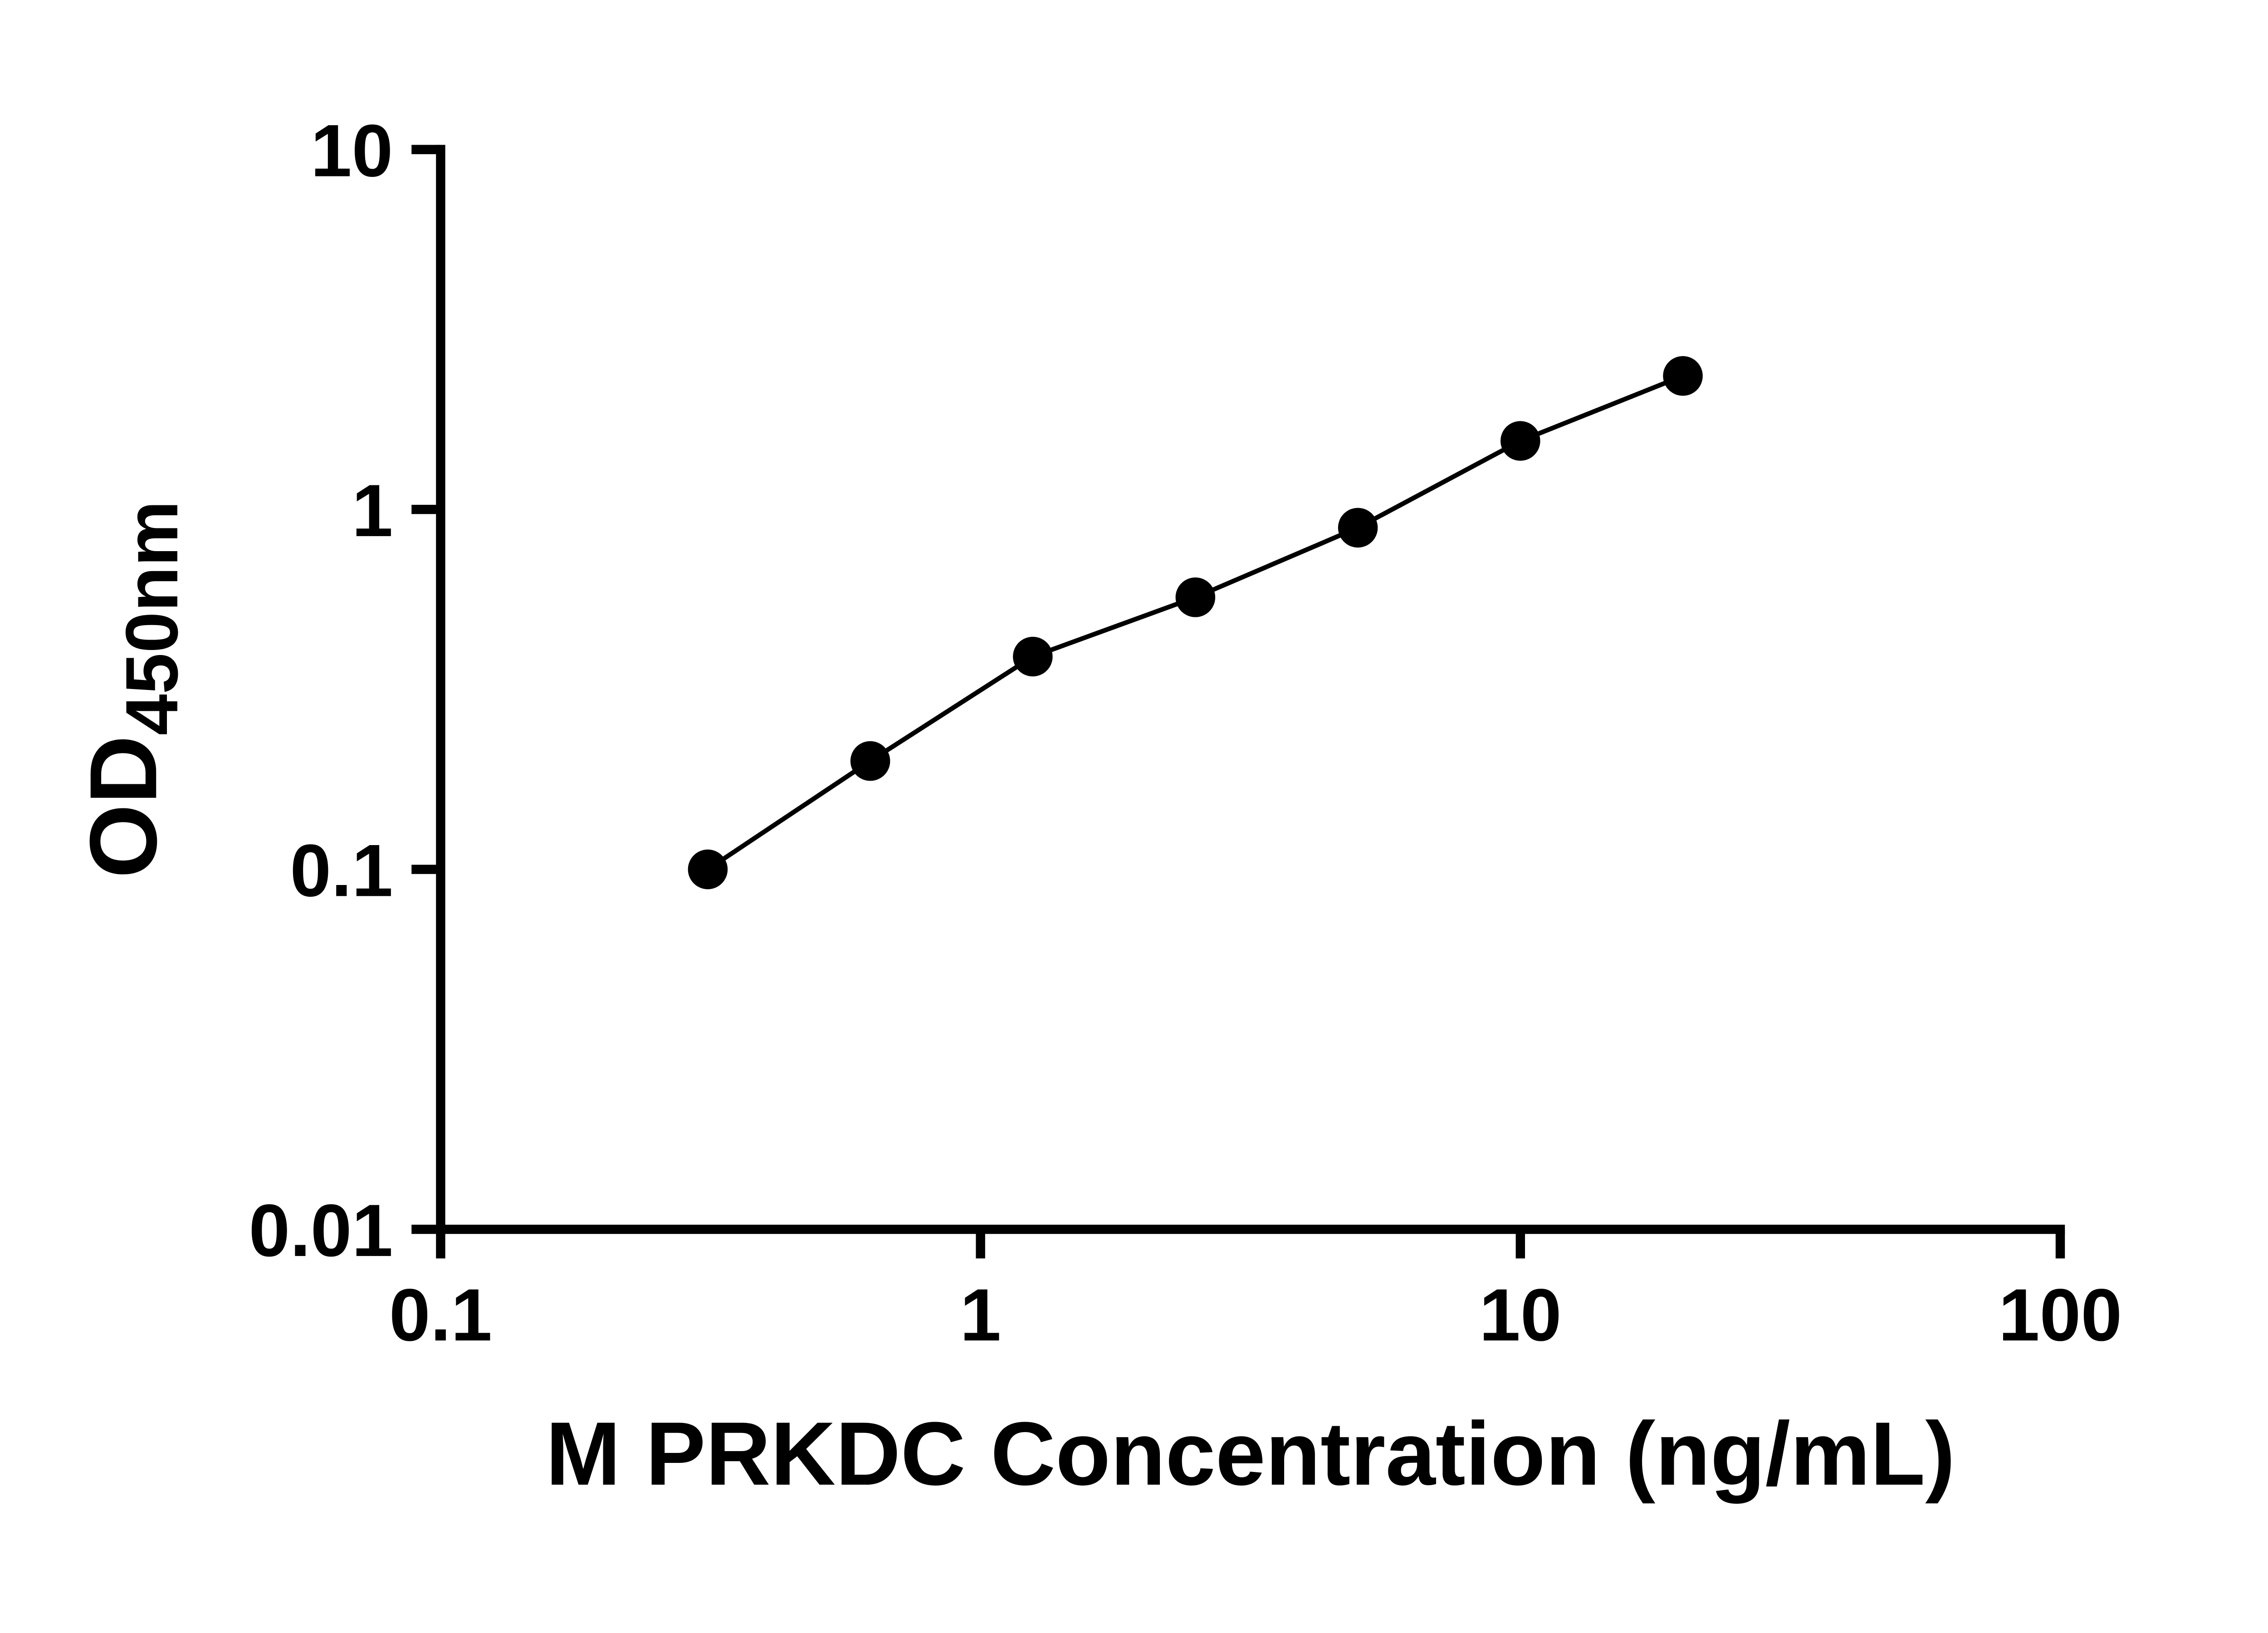 The height and width of the screenshot is (1633, 2268). Describe the element at coordinates (1251, 1453) in the screenshot. I see `x-axis-label: M PRKDC Concentration (ng/mL)` at that location.